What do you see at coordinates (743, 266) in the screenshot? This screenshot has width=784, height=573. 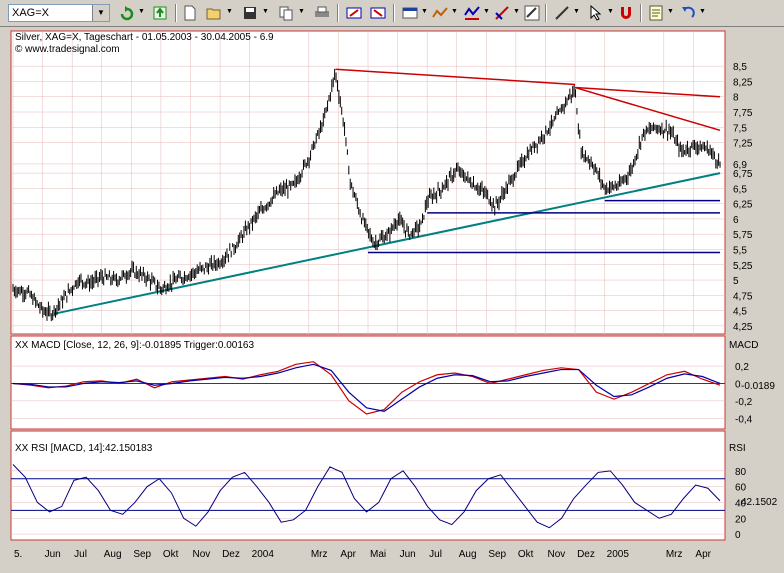 I see `price-y-tick-label: 5,25` at bounding box center [743, 266].